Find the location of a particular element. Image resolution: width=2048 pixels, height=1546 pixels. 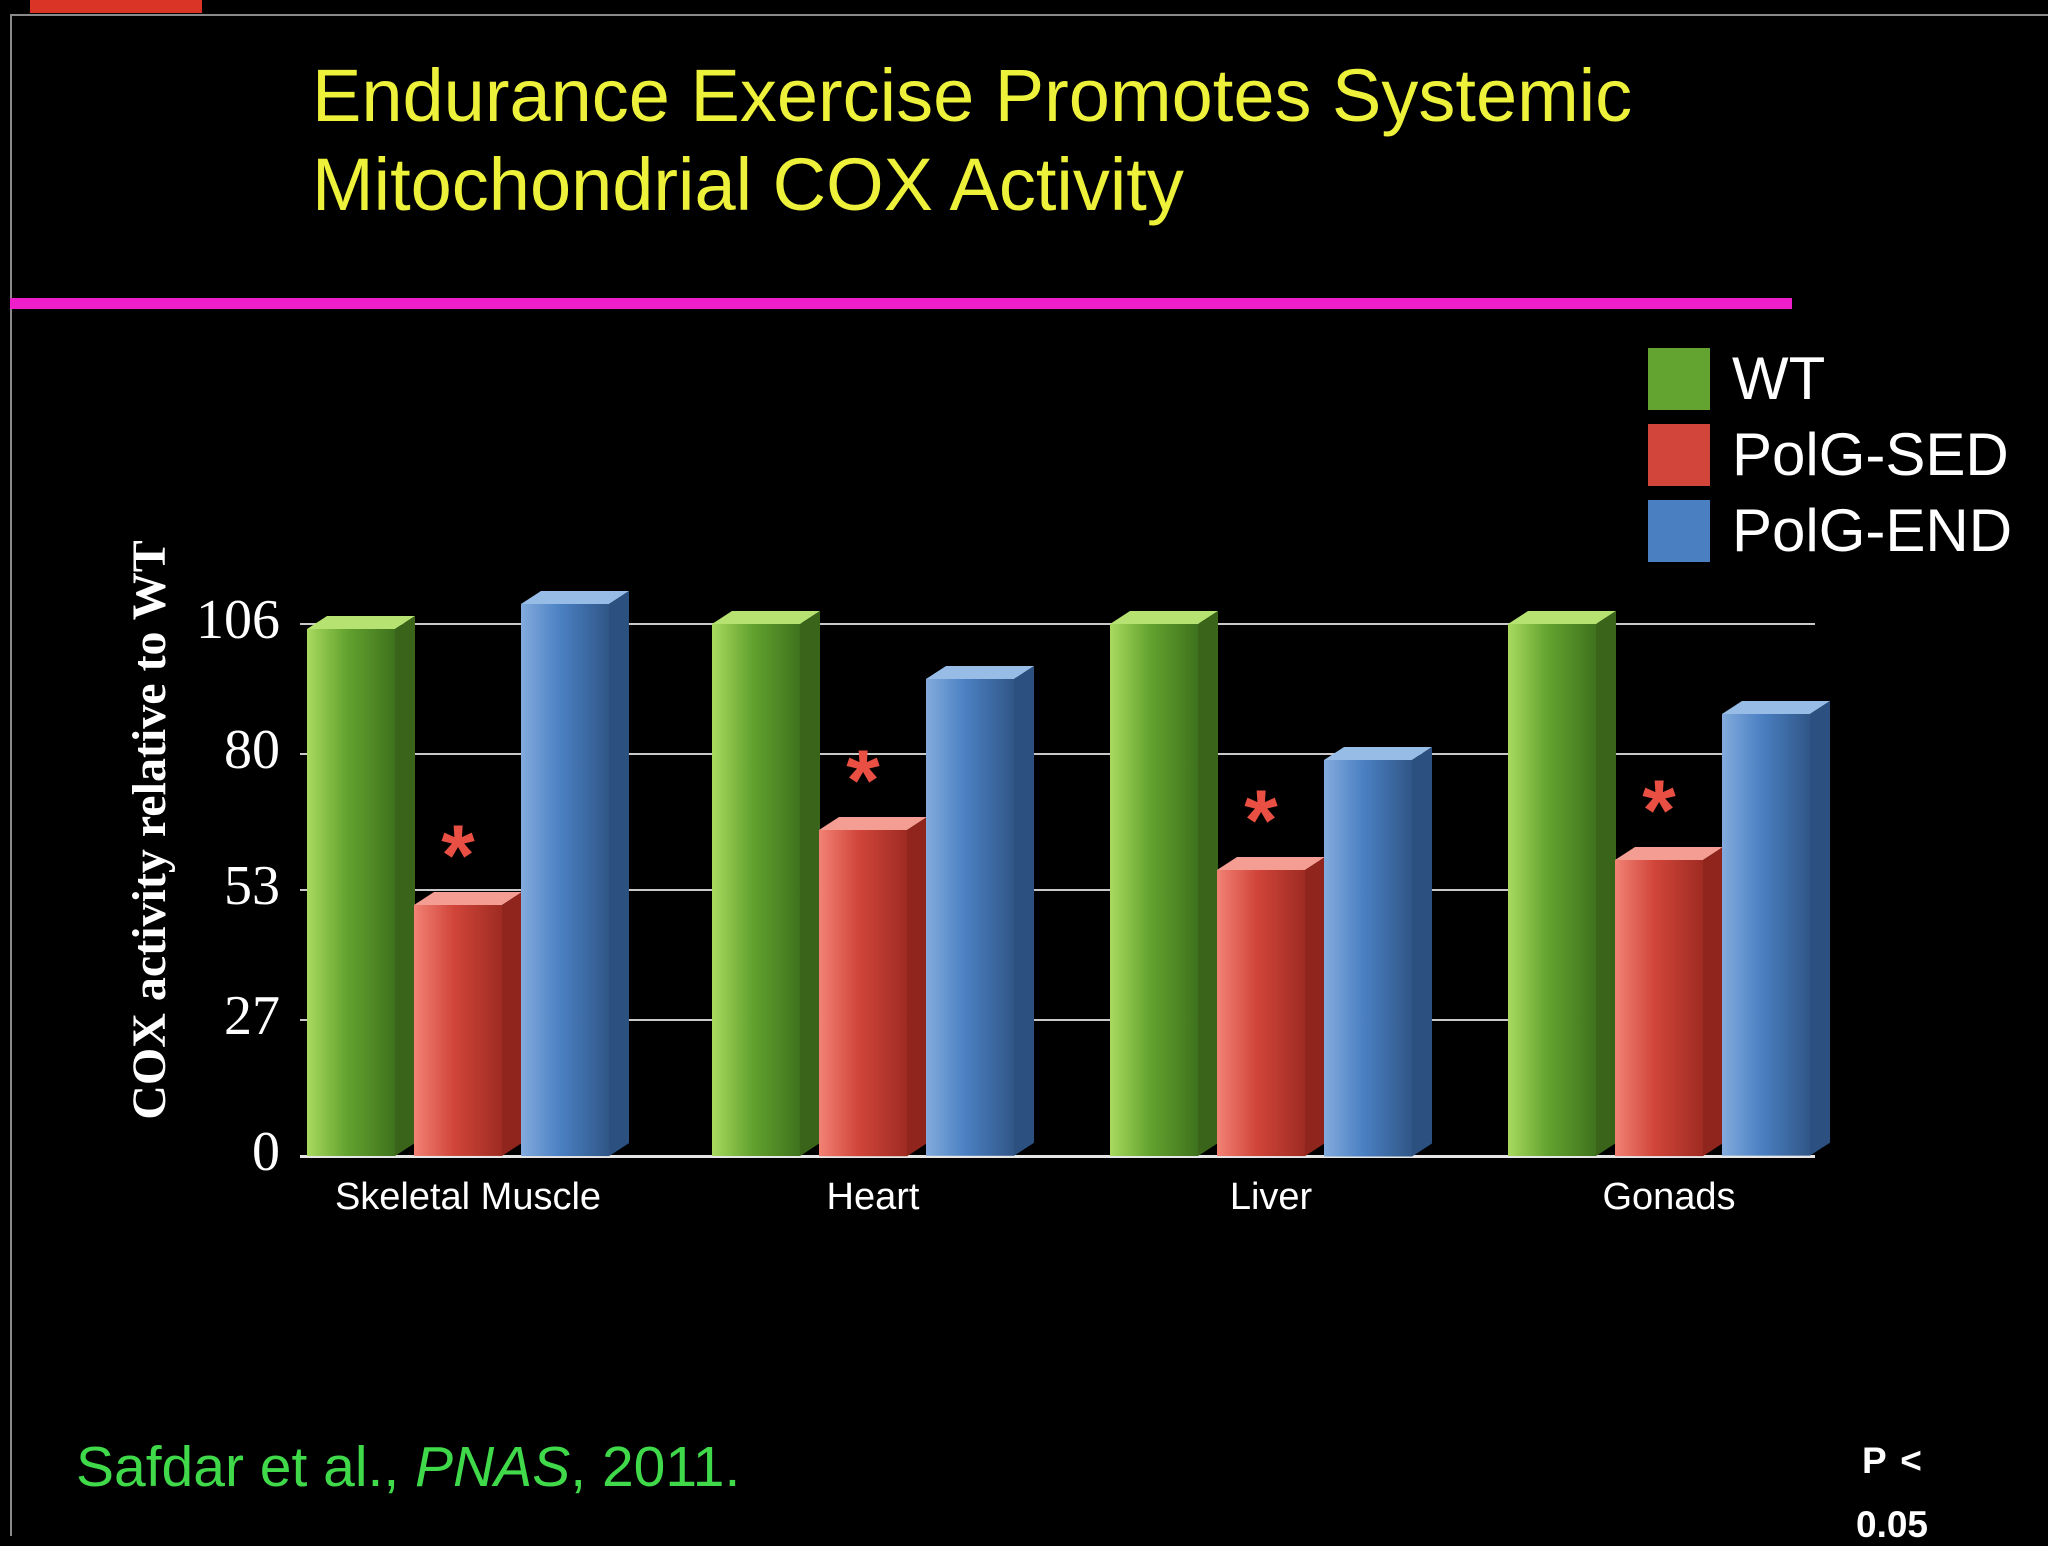

p-value-note-line1: P < is located at coordinates (1893, 1460).